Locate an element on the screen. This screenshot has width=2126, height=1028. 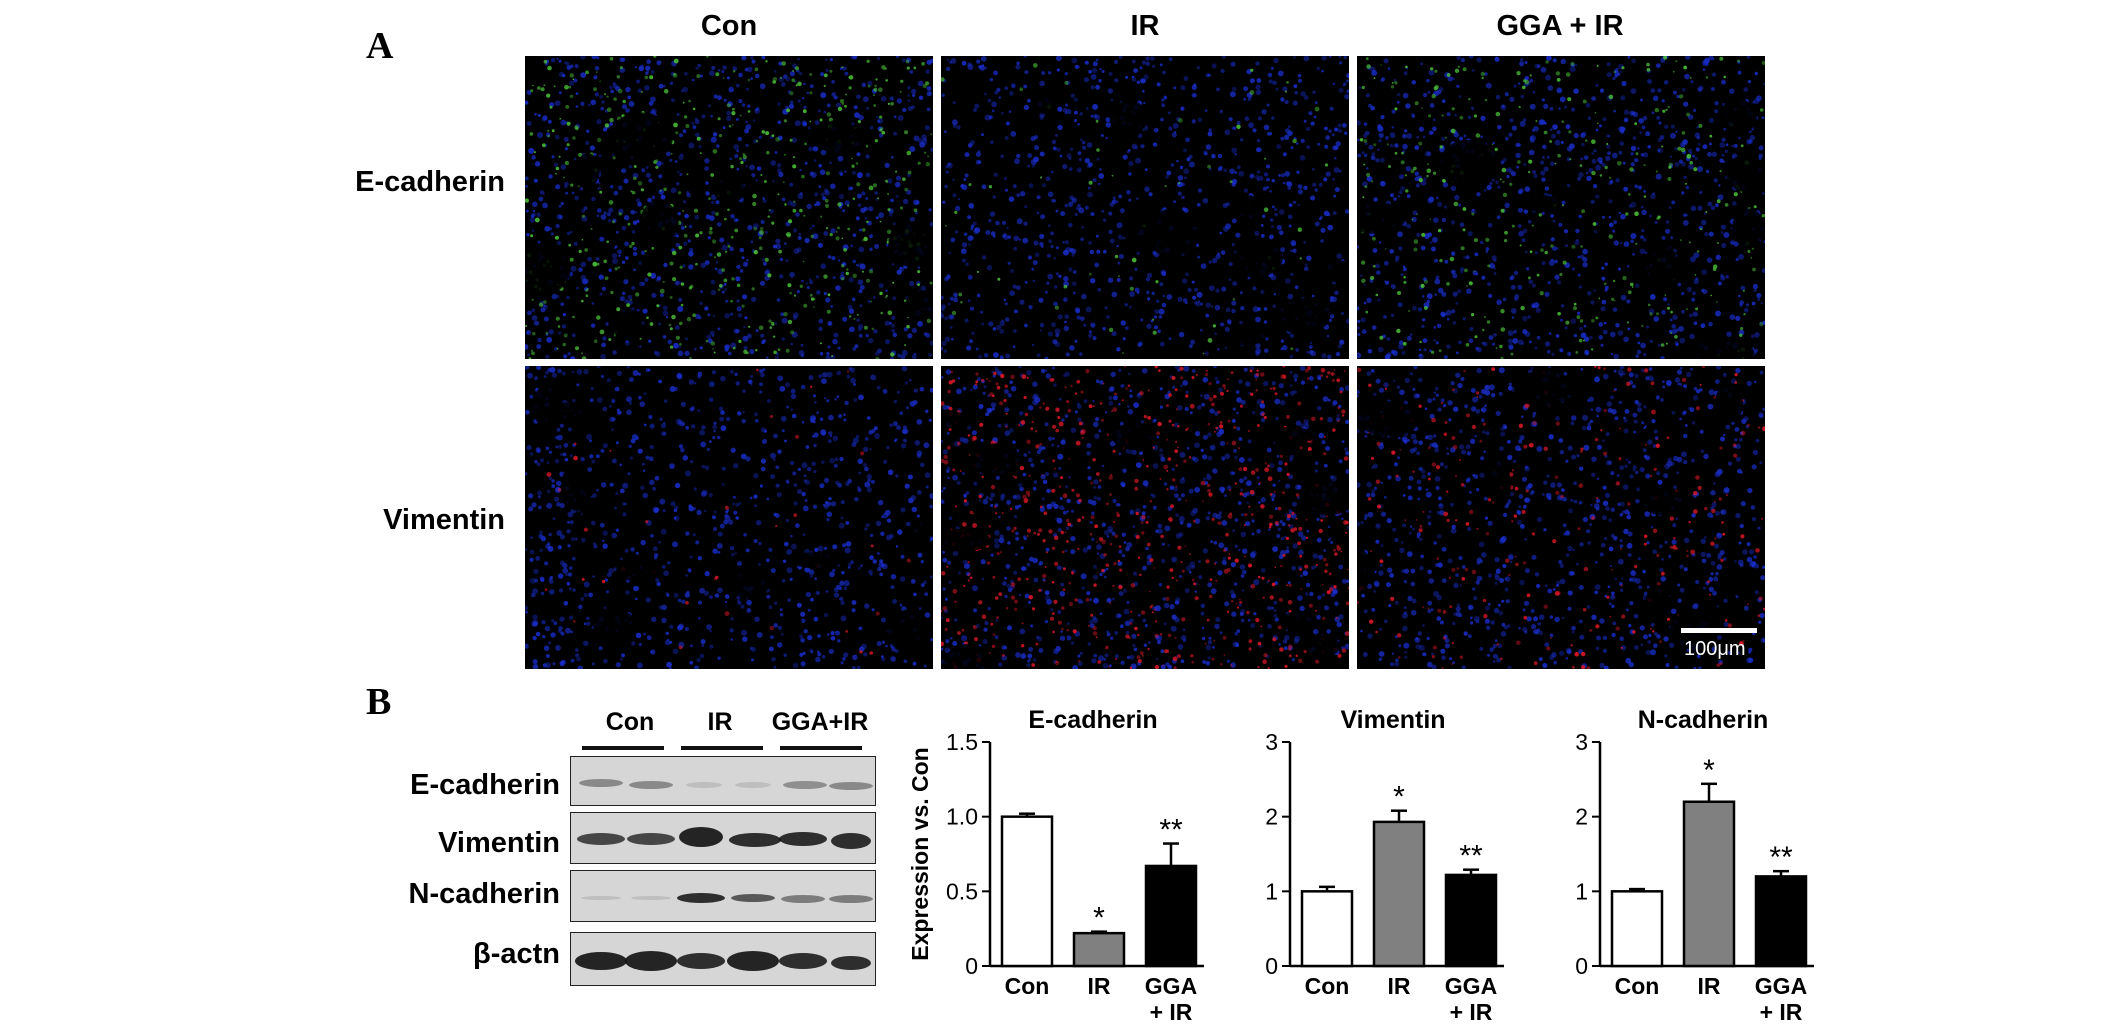
blot-bands-n-cadherin is located at coordinates (727, 898).